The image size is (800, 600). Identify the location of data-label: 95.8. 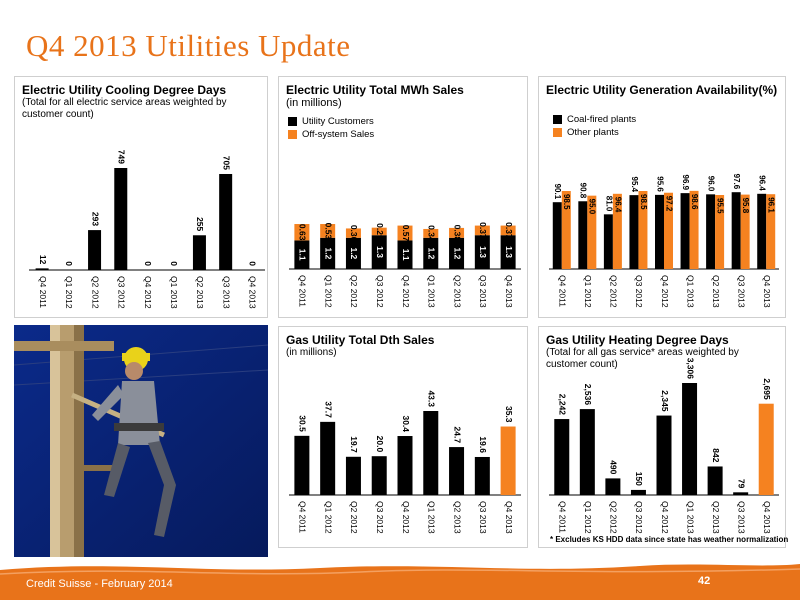
(745, 206).